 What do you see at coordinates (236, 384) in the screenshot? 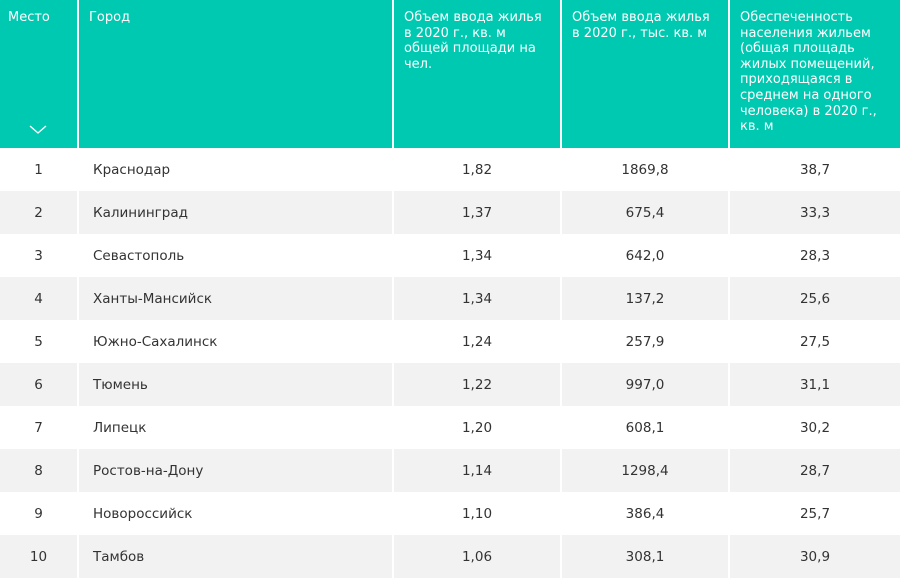
I see `cell-city: Тюмень` at bounding box center [236, 384].